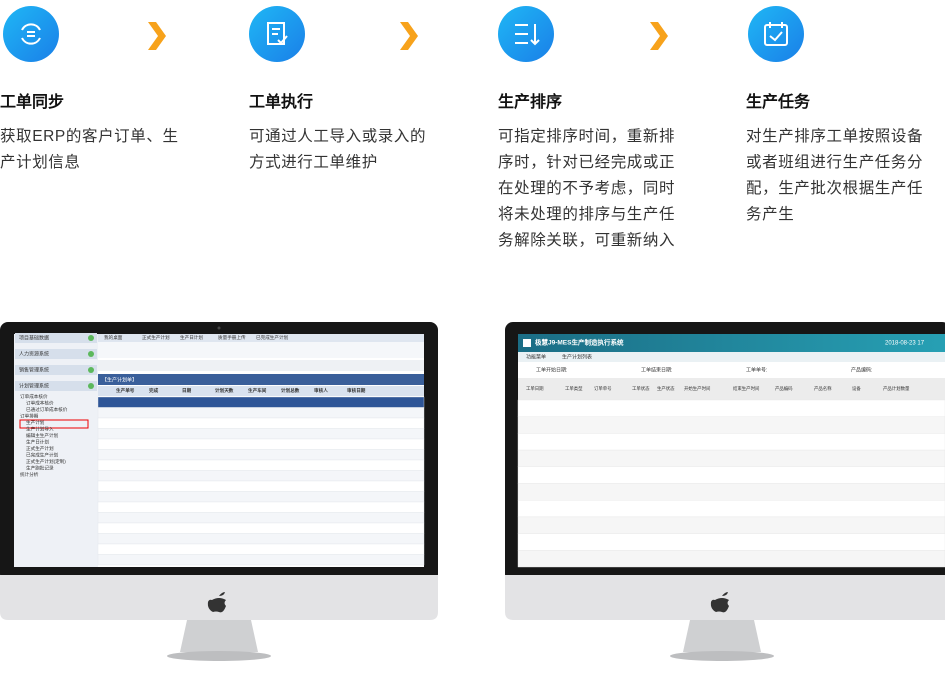  Describe the element at coordinates (119, 379) in the screenshot. I see `table-title: 【生产计划单】` at that location.